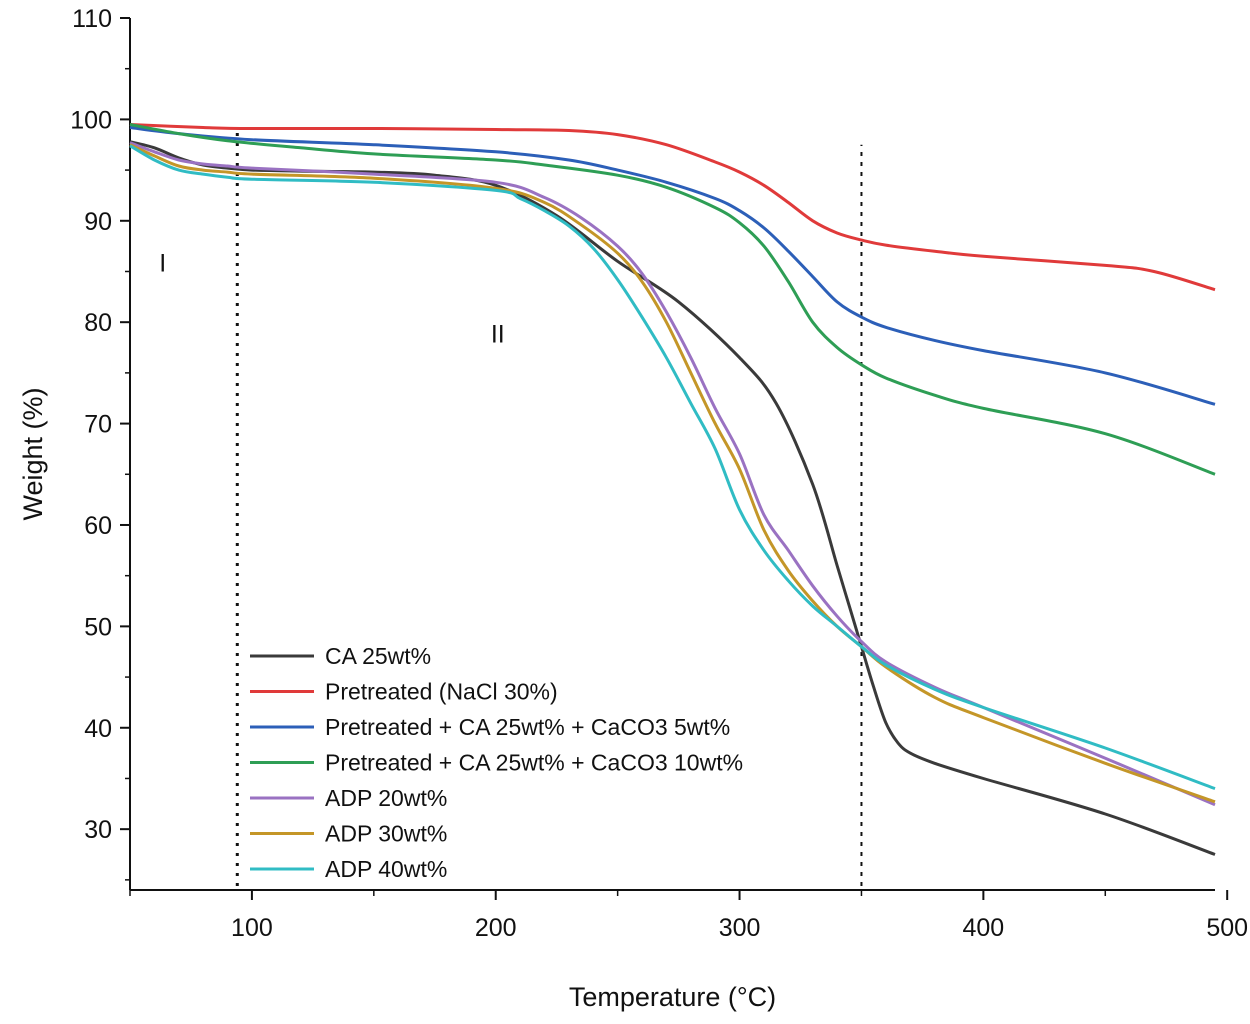 Image resolution: width=1250 pixels, height=1024 pixels. I want to click on region-labels: III, so click(332, 298).